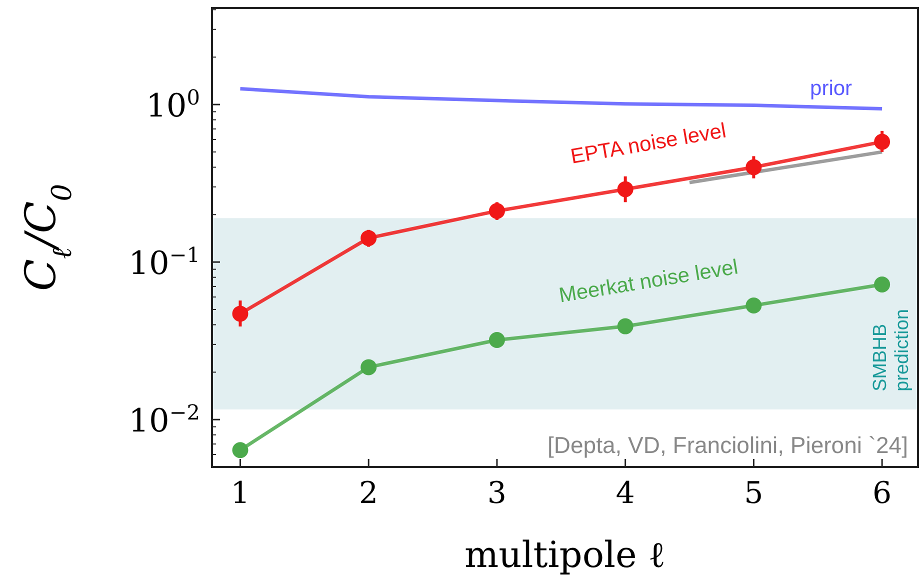 Image resolution: width=922 pixels, height=586 pixels. I want to click on text: Meerkat noise level, so click(648, 282).